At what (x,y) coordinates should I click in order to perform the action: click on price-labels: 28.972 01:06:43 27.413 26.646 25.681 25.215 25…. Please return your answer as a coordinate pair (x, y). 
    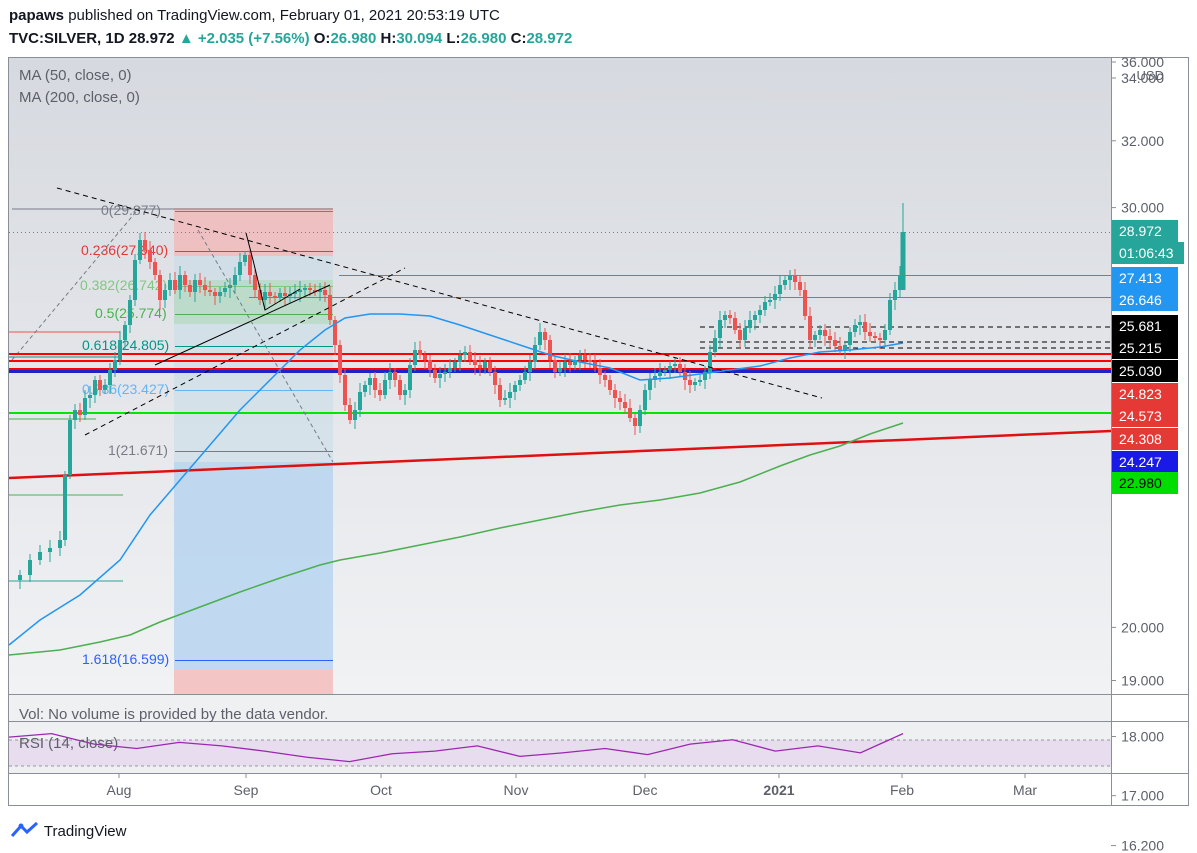
    Looking at the image, I should click on (1148, 357).